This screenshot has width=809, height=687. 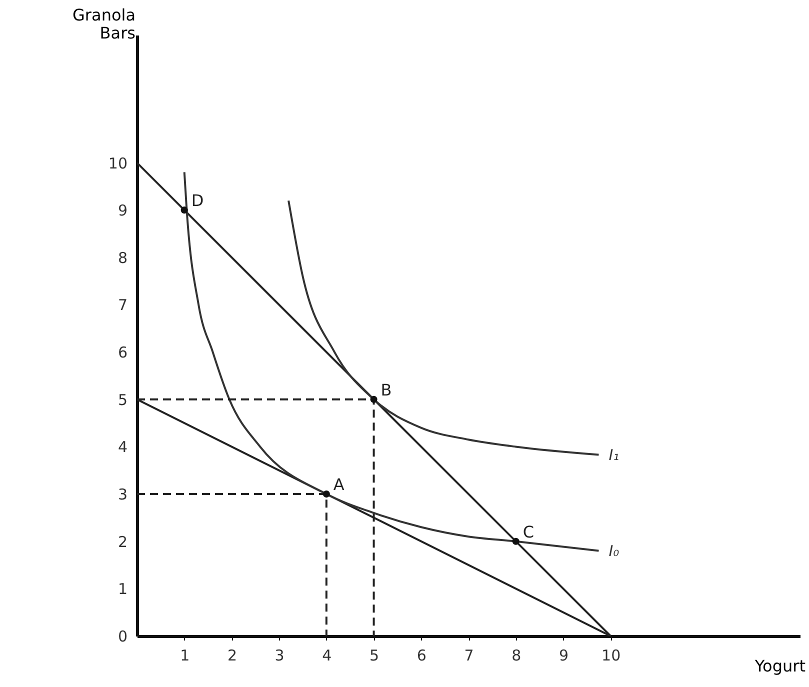 I want to click on y-tick-label: 7, so click(x=123, y=305).